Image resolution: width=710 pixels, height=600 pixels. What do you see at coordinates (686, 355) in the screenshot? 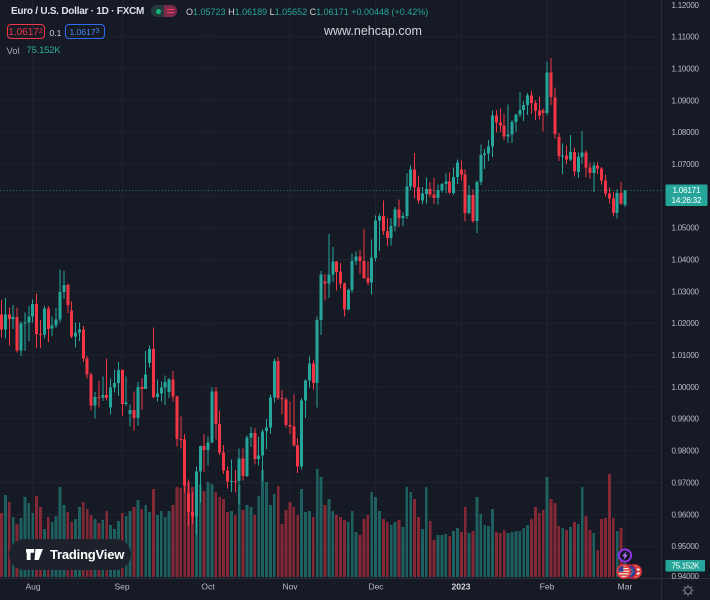
I see `svg-text: 1.01000` at bounding box center [686, 355].